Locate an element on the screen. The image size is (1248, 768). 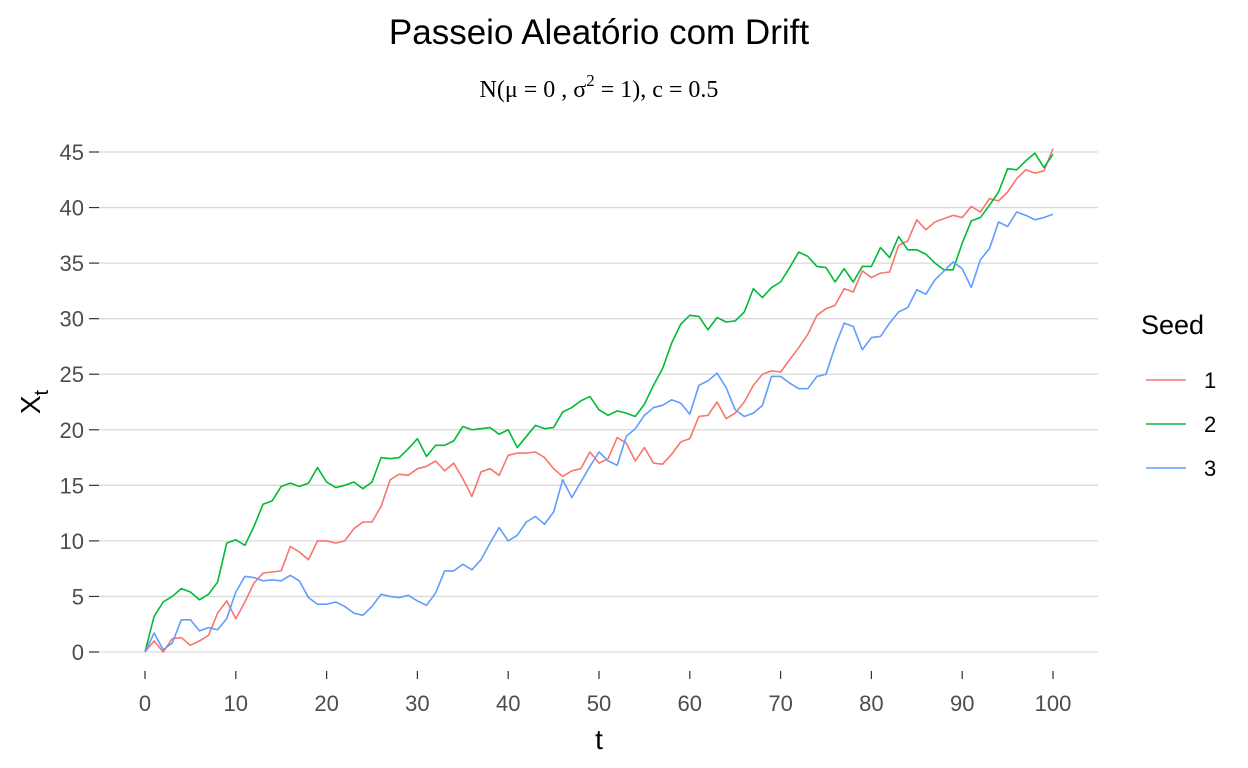
x-tick-label-70: 70 is located at coordinates (780, 703).